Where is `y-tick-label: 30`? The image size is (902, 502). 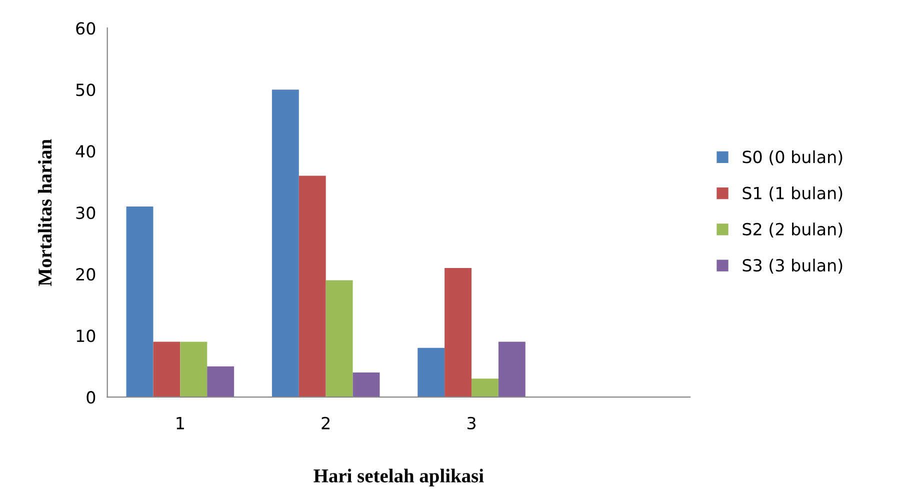 y-tick-label: 30 is located at coordinates (86, 213).